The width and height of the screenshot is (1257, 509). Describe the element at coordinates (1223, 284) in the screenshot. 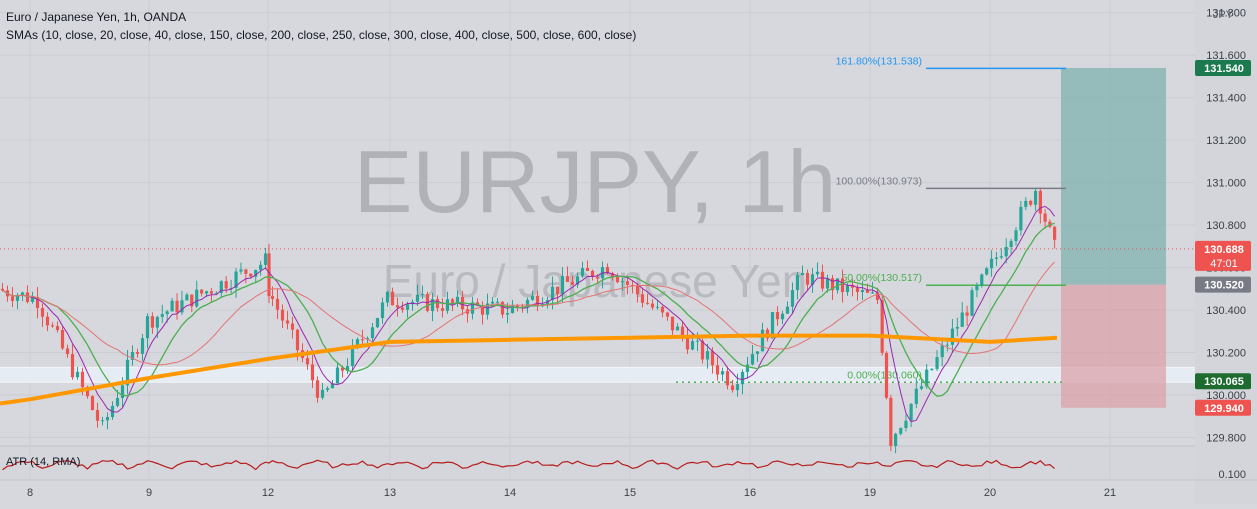

I see `price-label-entry: 130.520` at that location.